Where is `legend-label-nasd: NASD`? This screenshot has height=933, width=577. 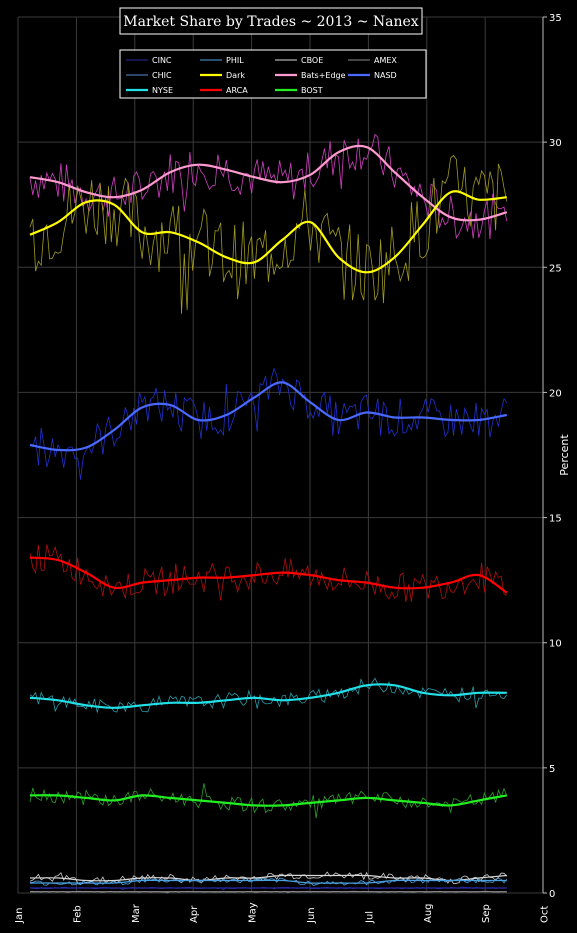 legend-label-nasd: NASD is located at coordinates (385, 75).